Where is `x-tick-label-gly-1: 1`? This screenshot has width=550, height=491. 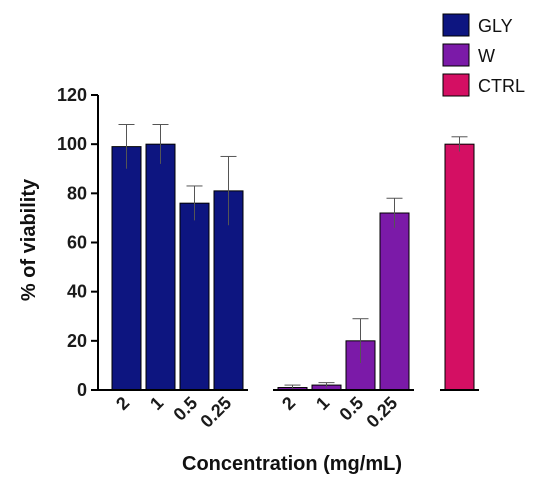 x-tick-label-gly-1: 1 is located at coordinates (156, 403).